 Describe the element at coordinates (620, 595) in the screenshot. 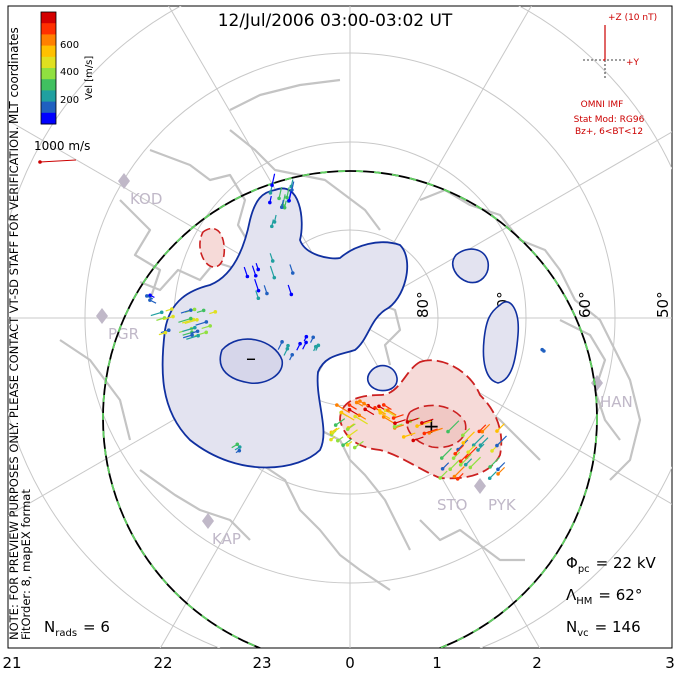

I see `lambda-value: = 62°` at that location.